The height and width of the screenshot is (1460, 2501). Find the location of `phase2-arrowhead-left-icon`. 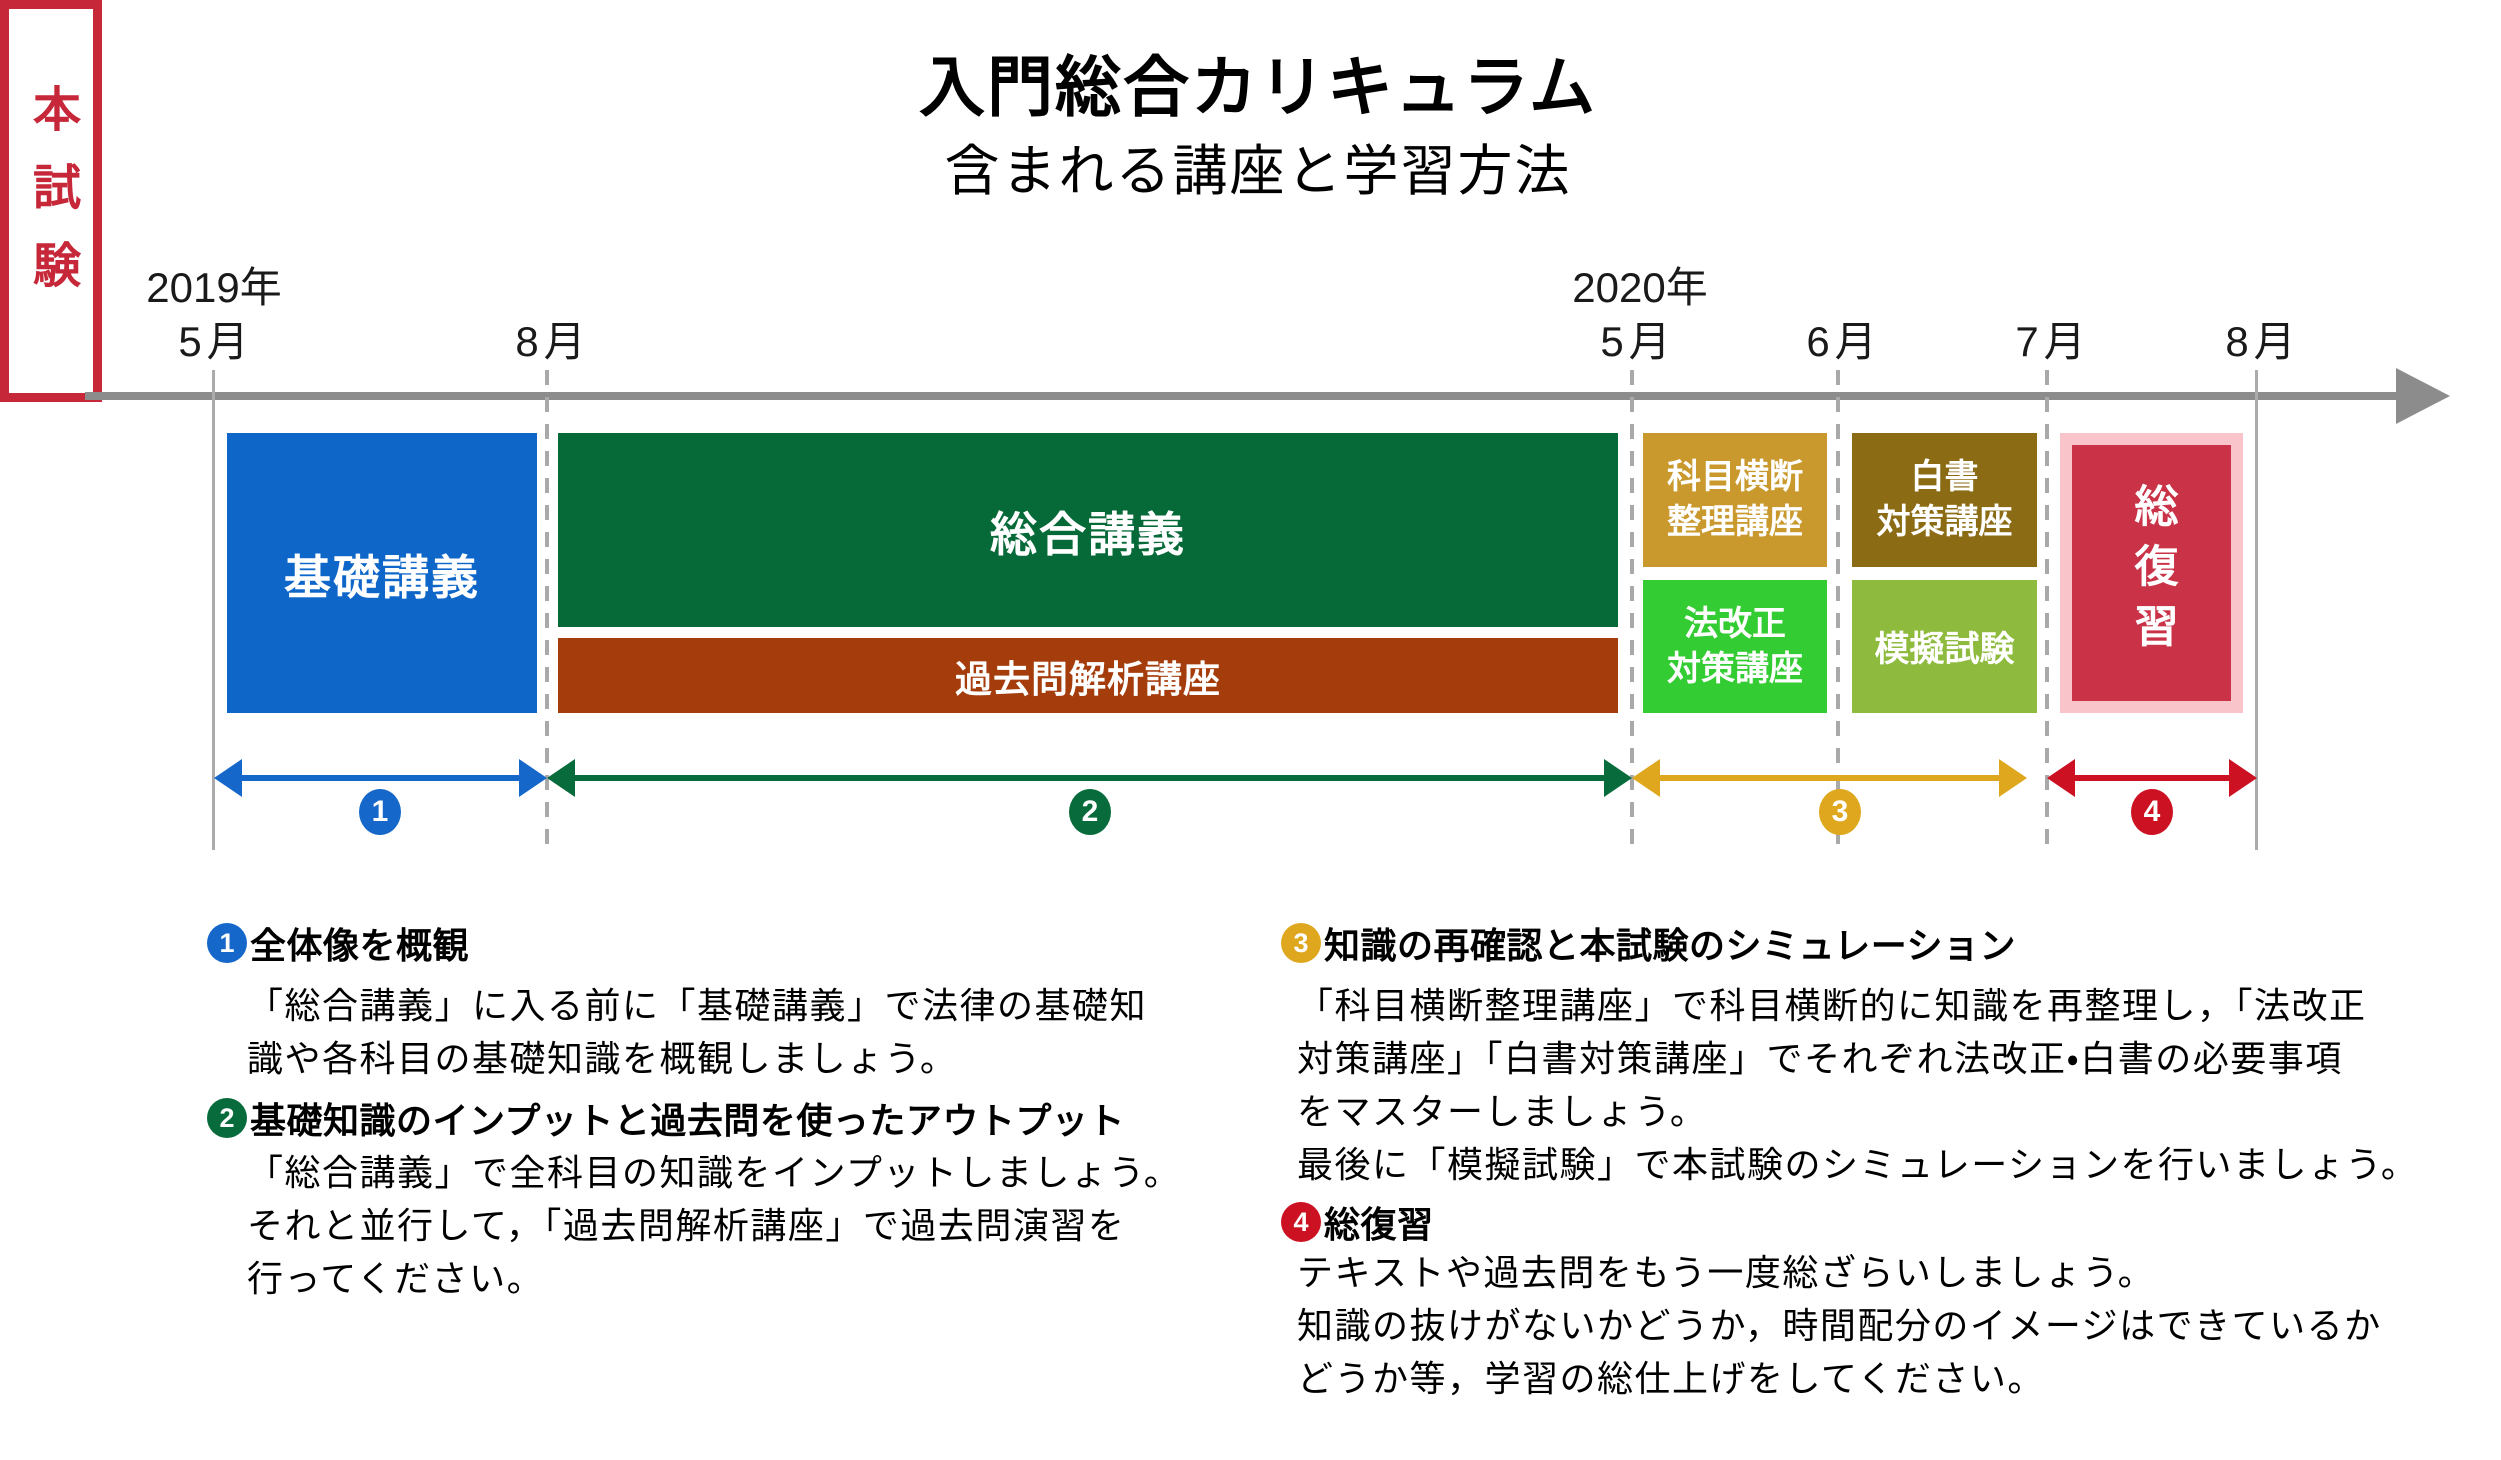

phase2-arrowhead-left-icon is located at coordinates (561, 778).